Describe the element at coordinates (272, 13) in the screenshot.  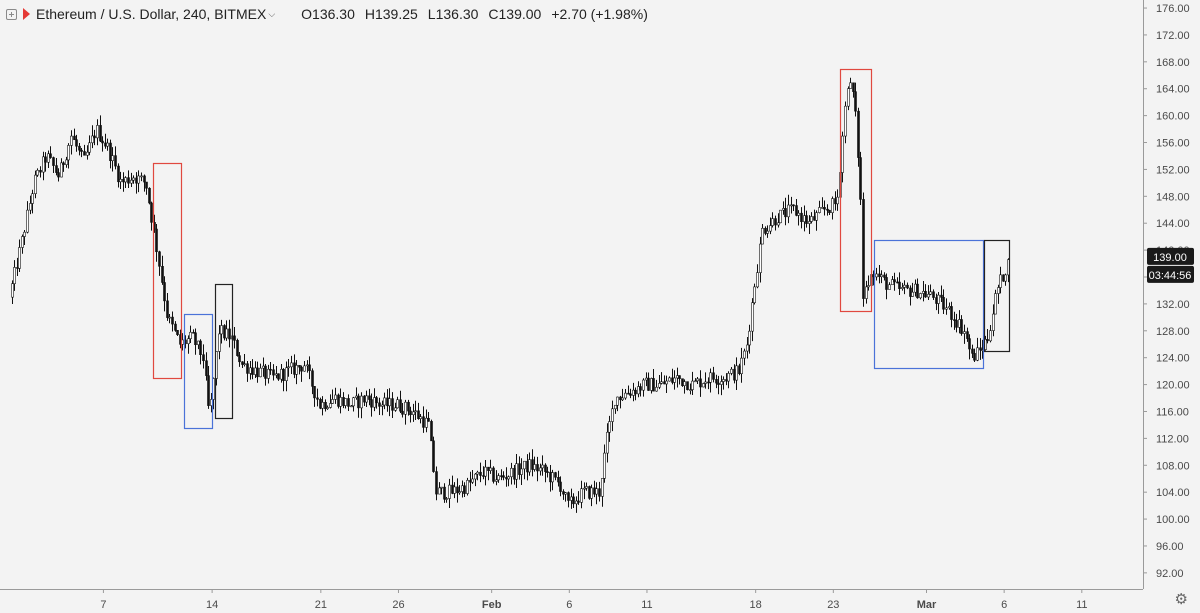
I see `chevron-down-icon: ⌵` at that location.